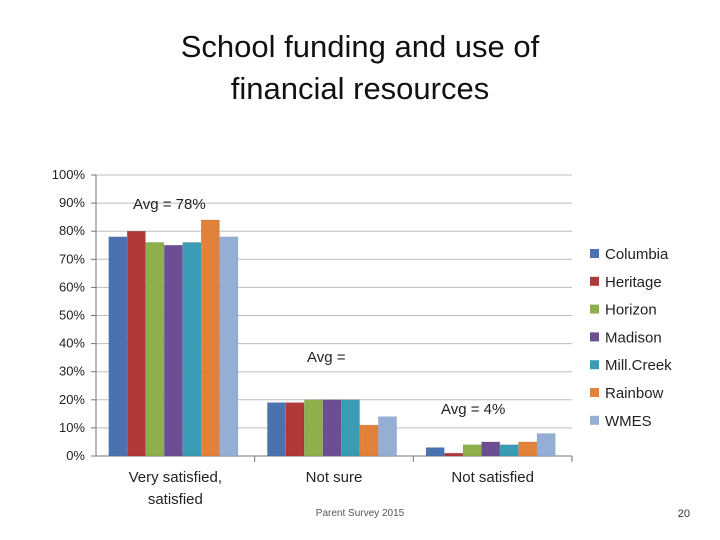  Describe the element at coordinates (473, 409) in the screenshot. I see `avg-annotation: Avg = 4%` at that location.